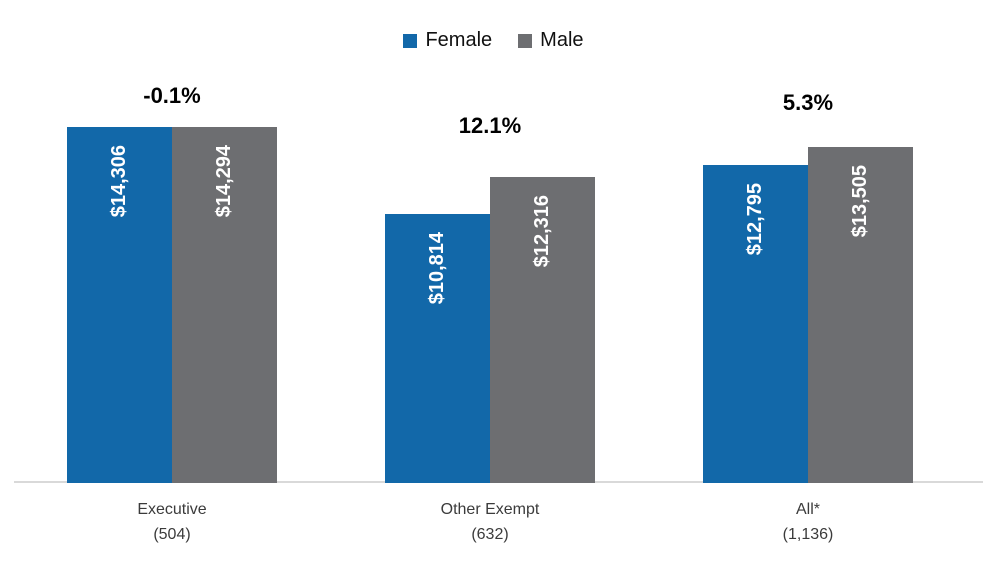 This screenshot has width=987, height=571. Describe the element at coordinates (525, 40) in the screenshot. I see `male-swatch-icon` at that location.